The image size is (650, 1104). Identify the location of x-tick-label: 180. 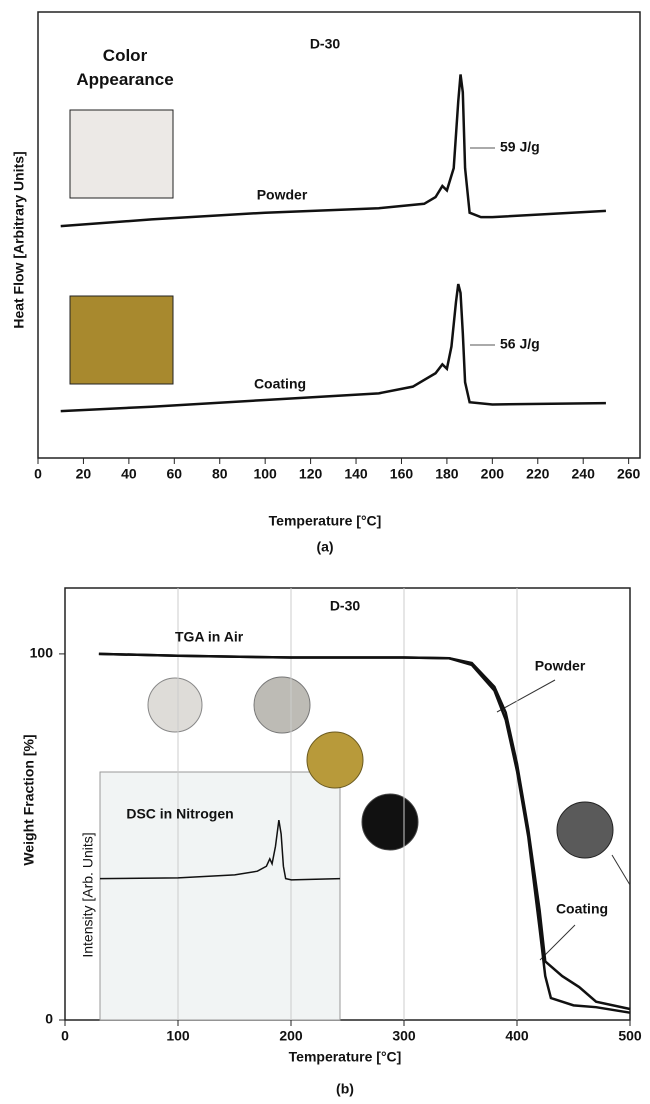
(447, 474).